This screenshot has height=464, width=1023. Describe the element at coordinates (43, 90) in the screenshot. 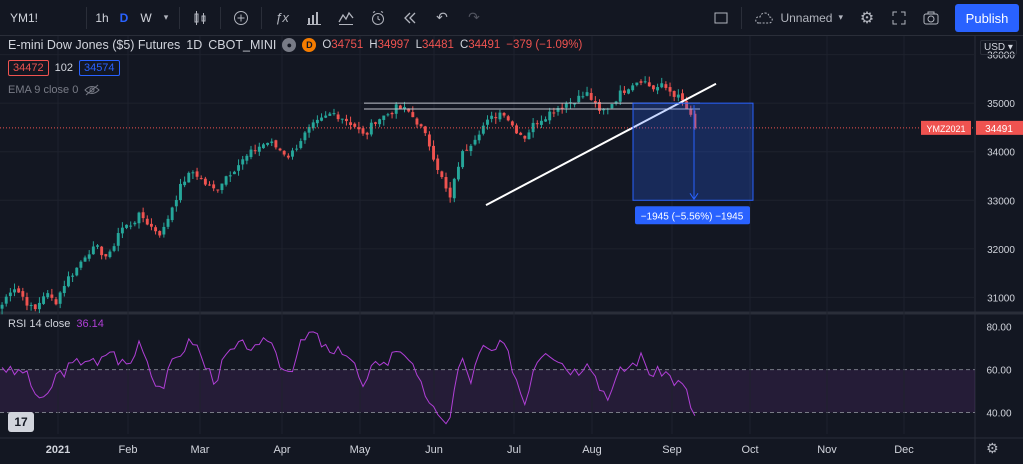

I see `ema-label: EMA 9 close 0` at that location.